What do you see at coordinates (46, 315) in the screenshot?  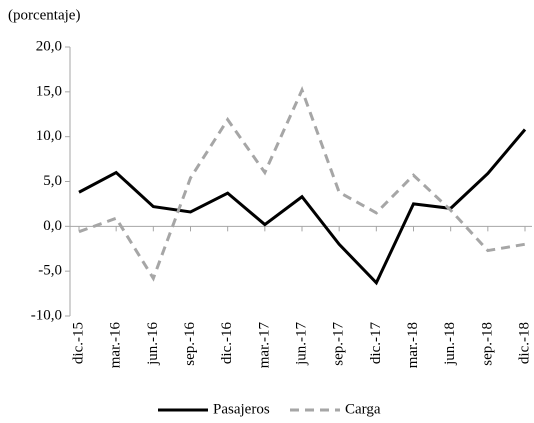 I see `y-tick-label: -10,0` at bounding box center [46, 315].